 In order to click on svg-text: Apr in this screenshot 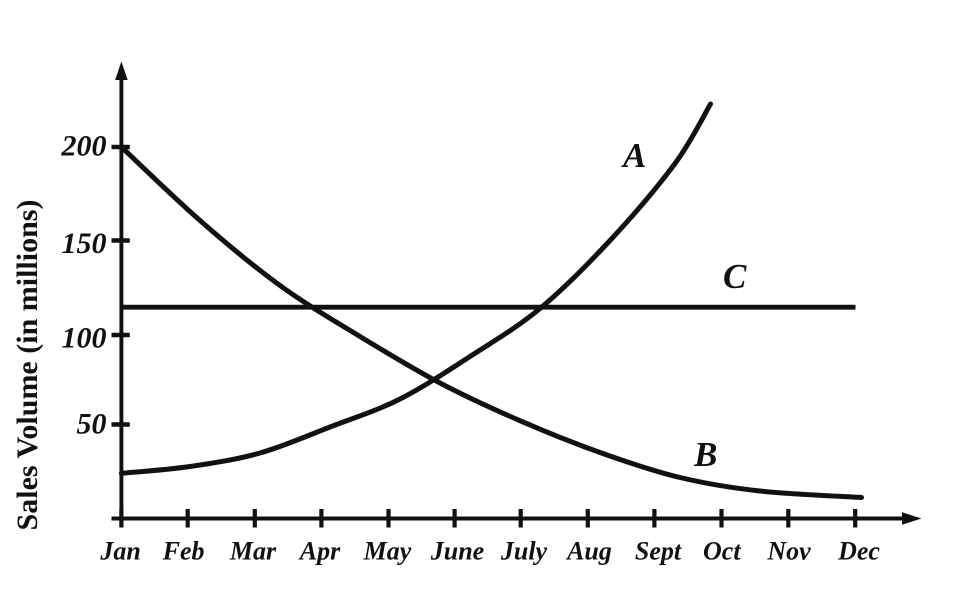, I will do `click(319, 551)`.